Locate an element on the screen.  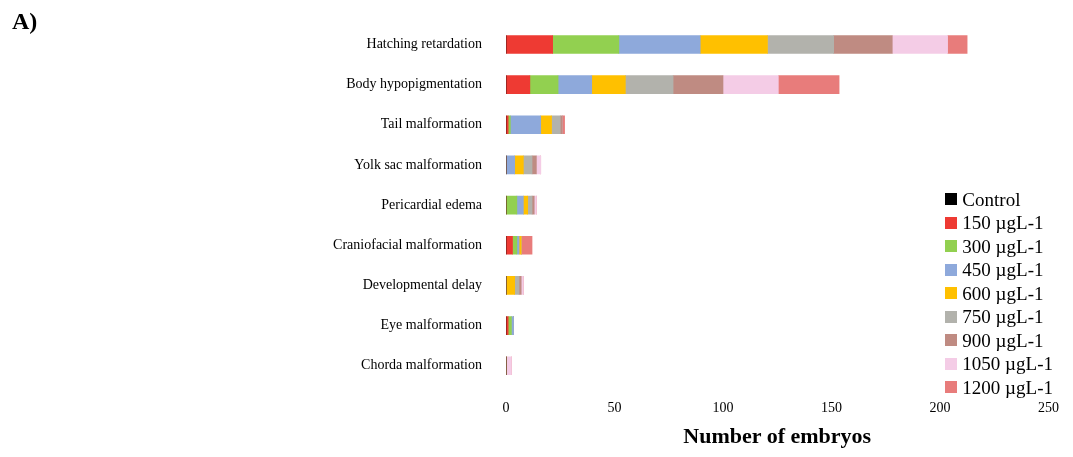
legend-label: 150 µgL-1 is located at coordinates (1003, 223).